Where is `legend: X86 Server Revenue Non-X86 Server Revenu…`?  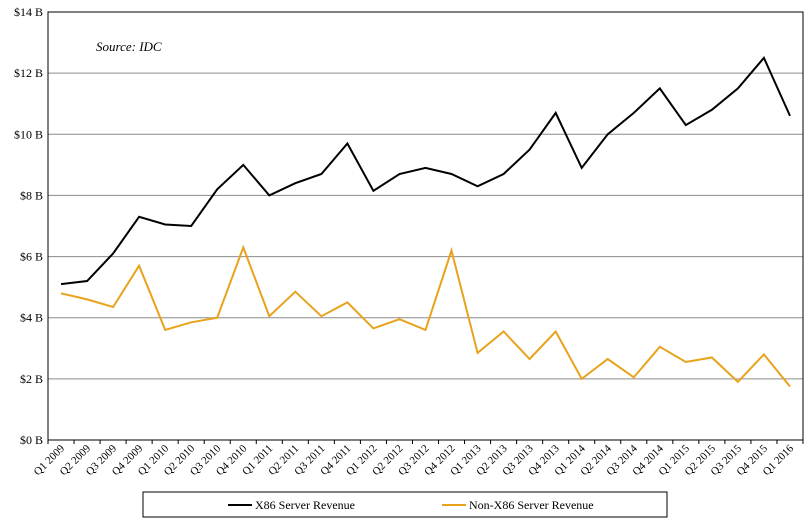 legend: X86 Server Revenue Non-X86 Server Revenu… is located at coordinates (405, 504).